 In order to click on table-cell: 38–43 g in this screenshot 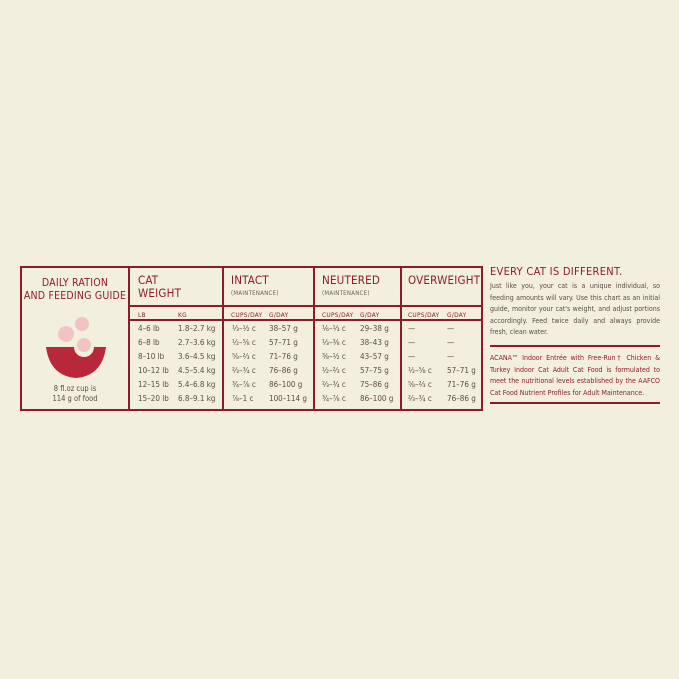, I will do `click(374, 342)`.